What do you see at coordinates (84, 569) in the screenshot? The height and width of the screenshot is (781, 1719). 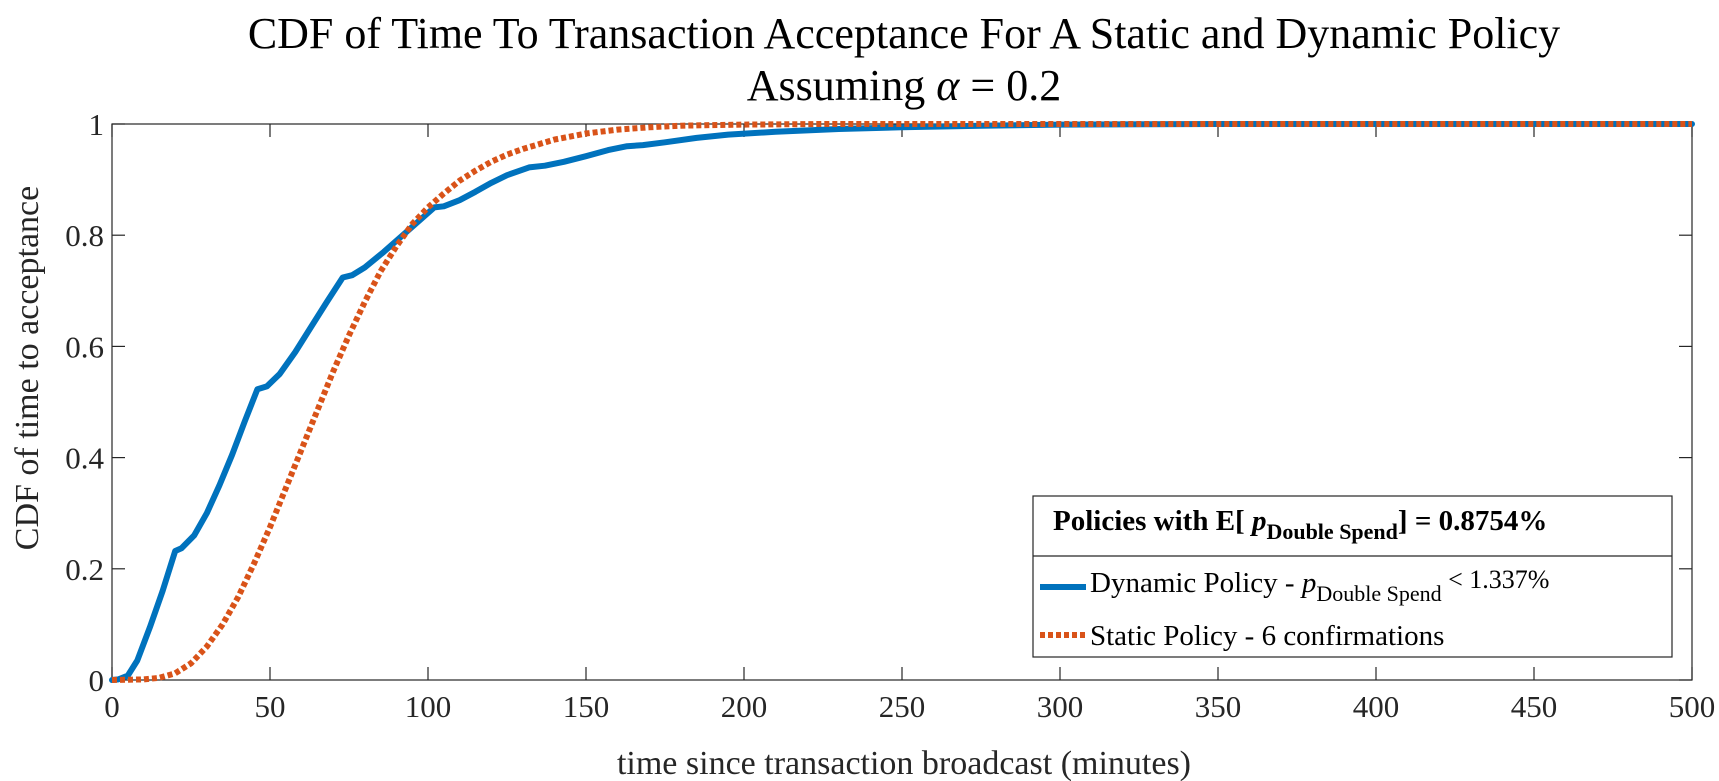 I see `y-tick-label: 0.2` at bounding box center [84, 569].